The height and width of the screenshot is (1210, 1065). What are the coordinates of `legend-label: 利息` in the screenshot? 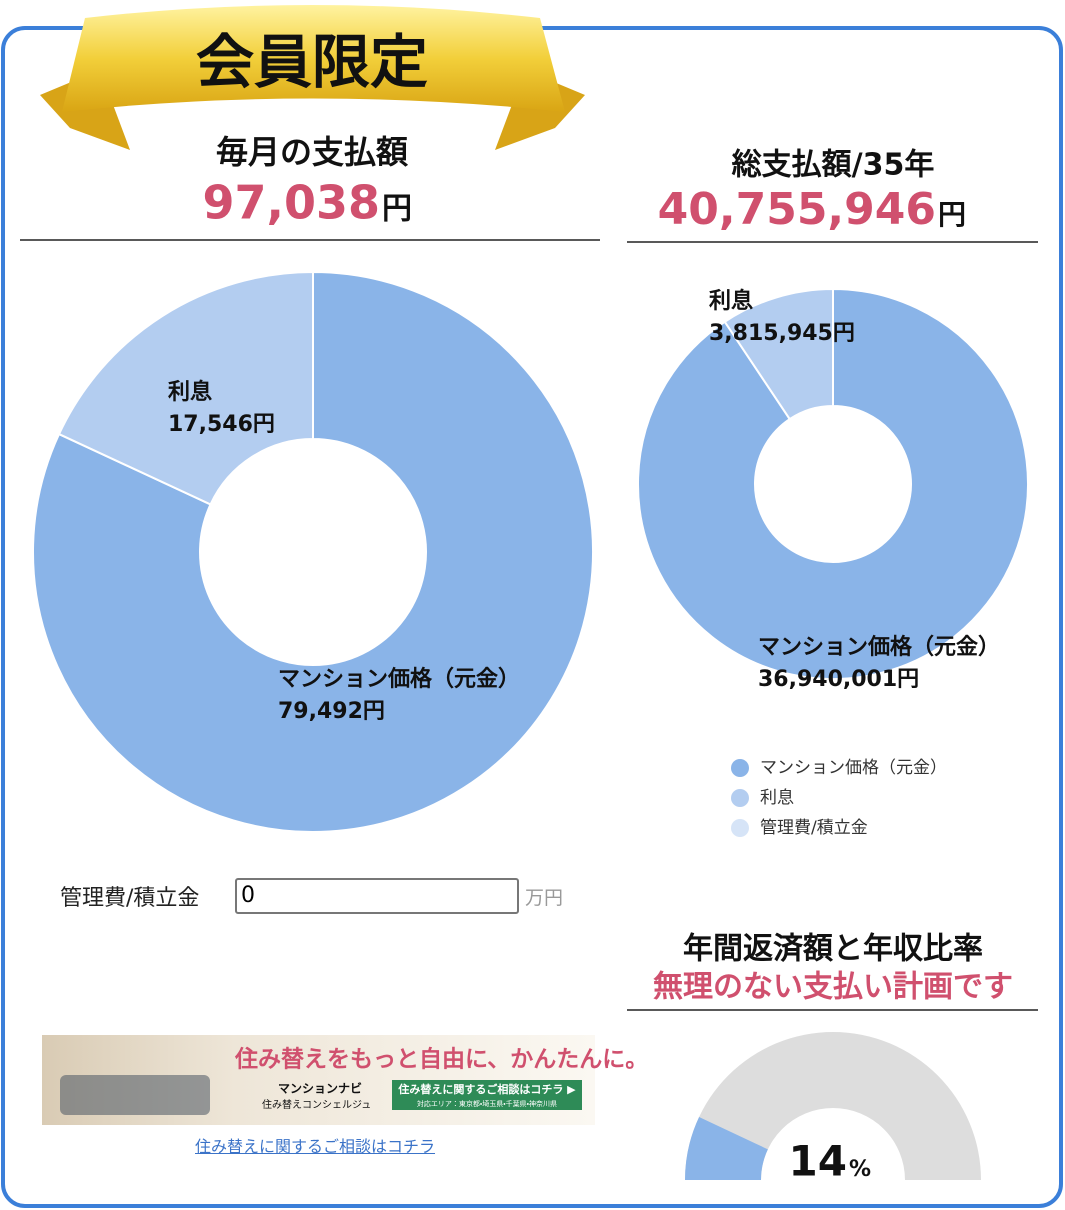 It's located at (777, 798).